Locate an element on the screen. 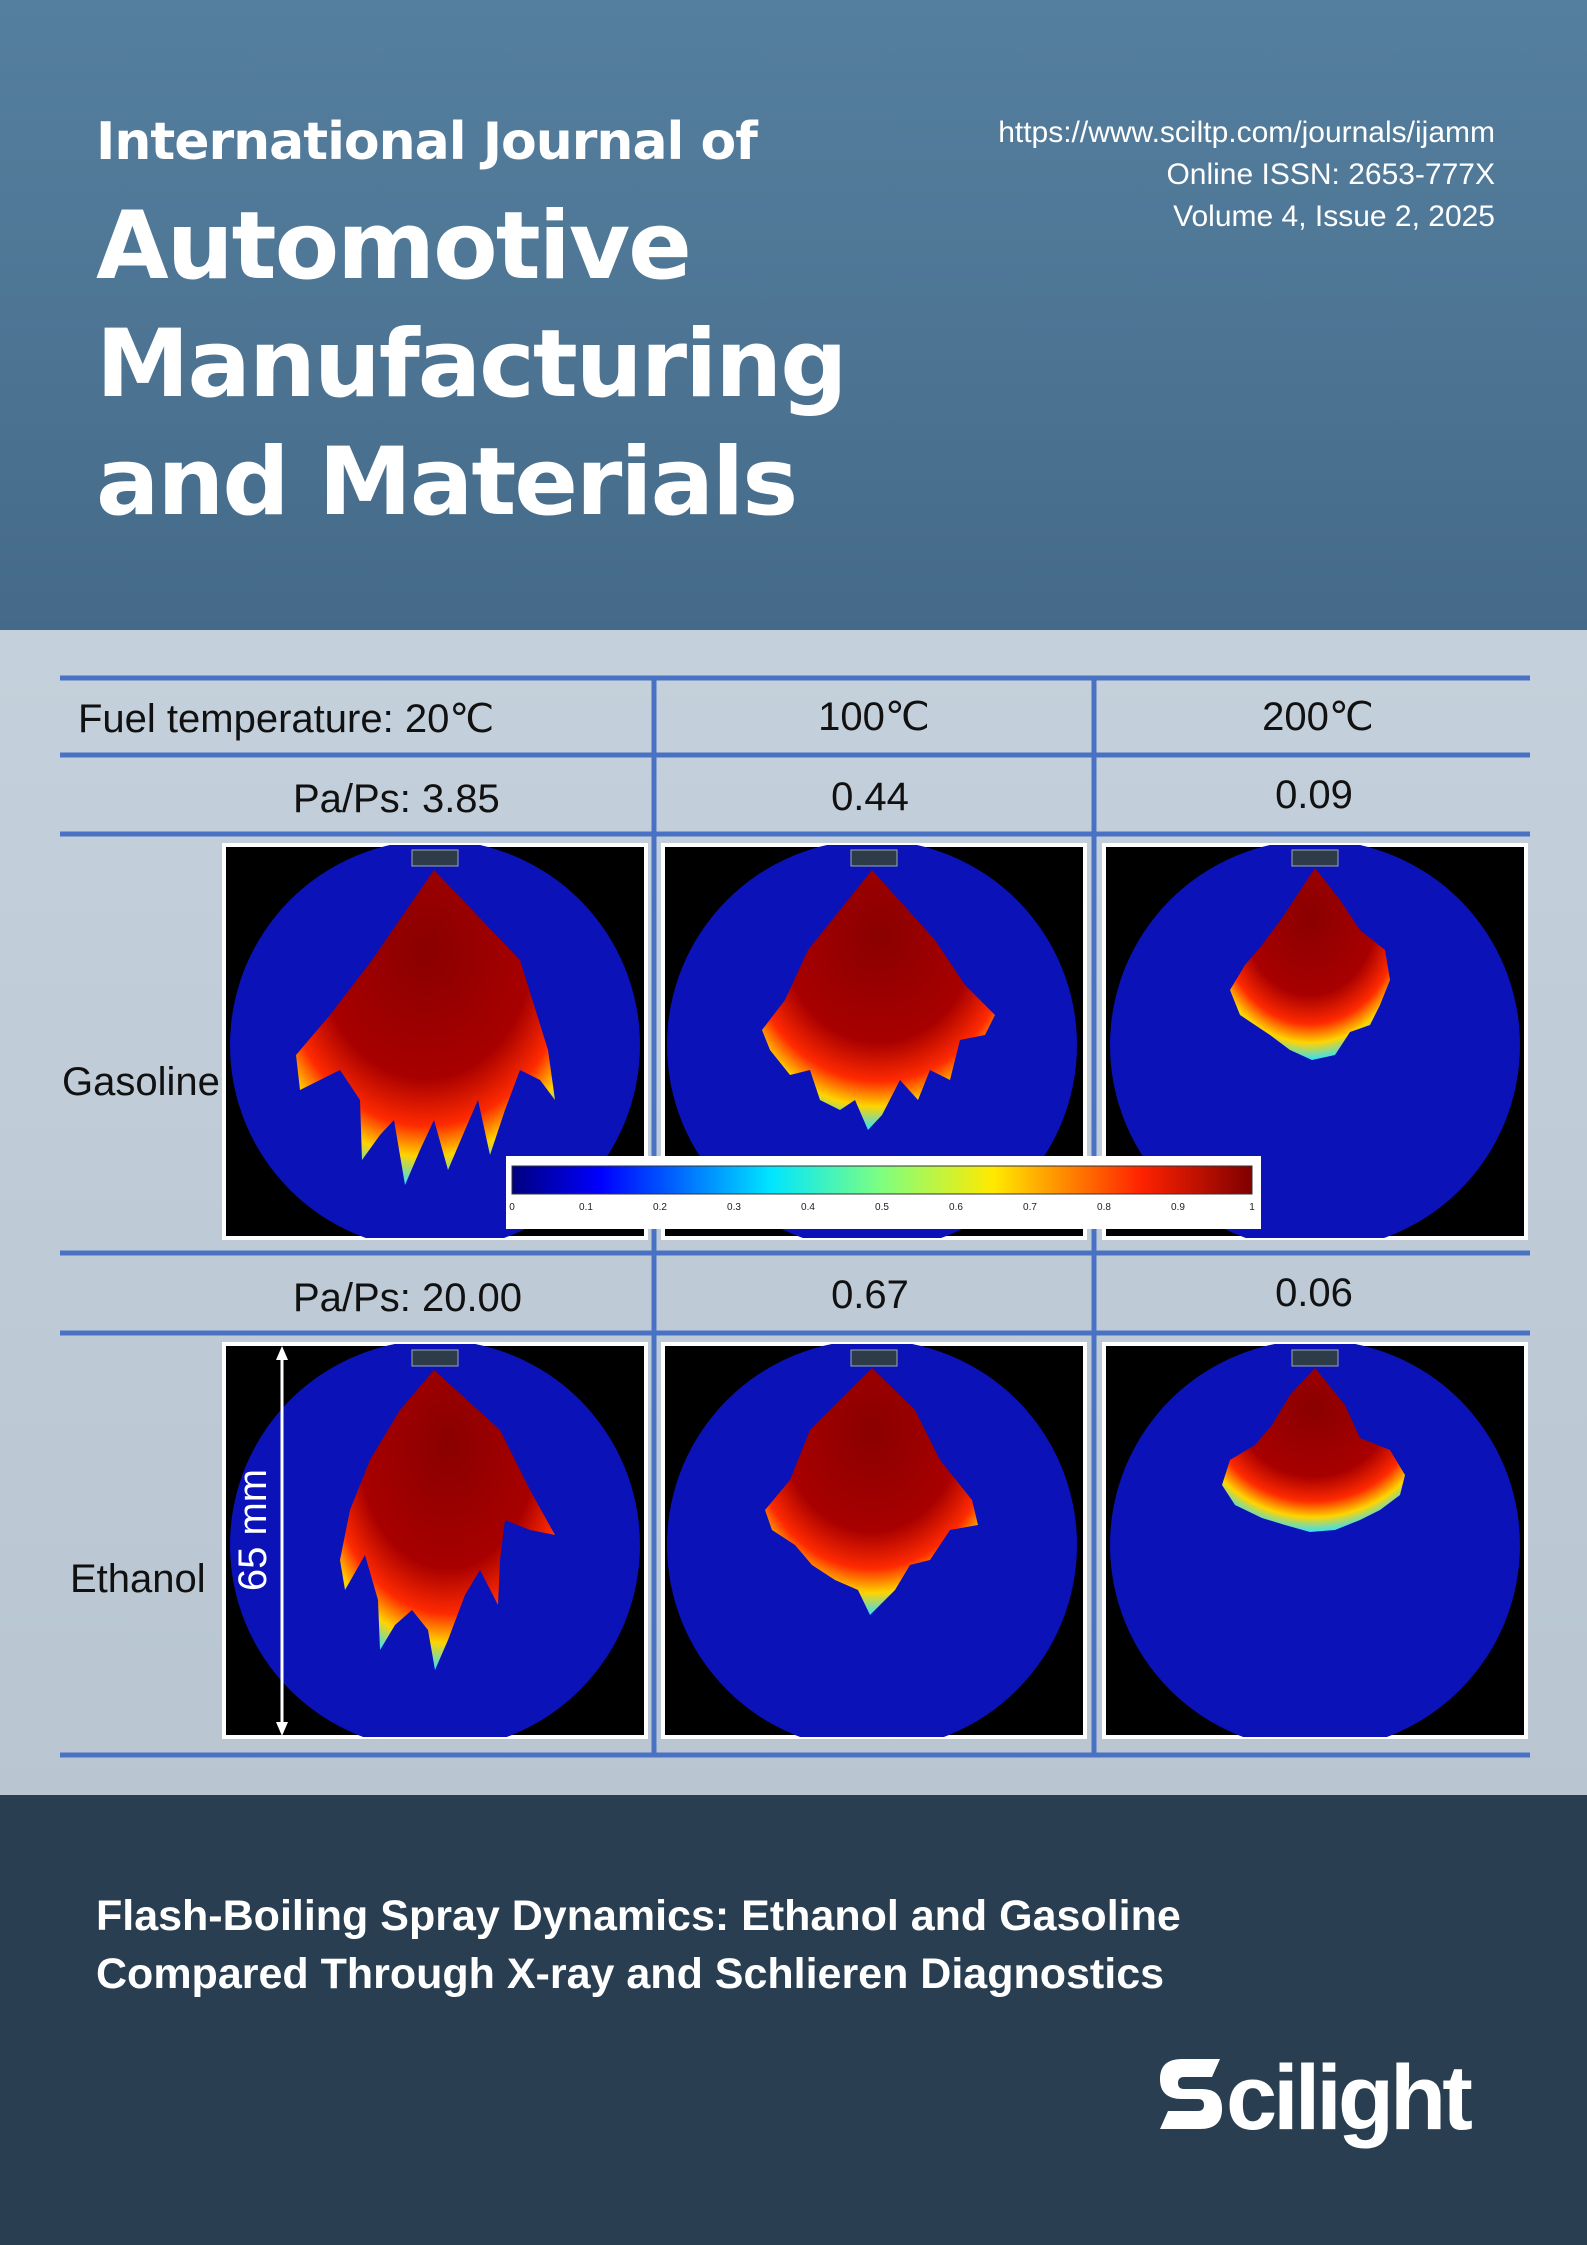 Image resolution: width=1587 pixels, height=2245 pixels. journal-prefix: International Journal of is located at coordinates (427, 142).